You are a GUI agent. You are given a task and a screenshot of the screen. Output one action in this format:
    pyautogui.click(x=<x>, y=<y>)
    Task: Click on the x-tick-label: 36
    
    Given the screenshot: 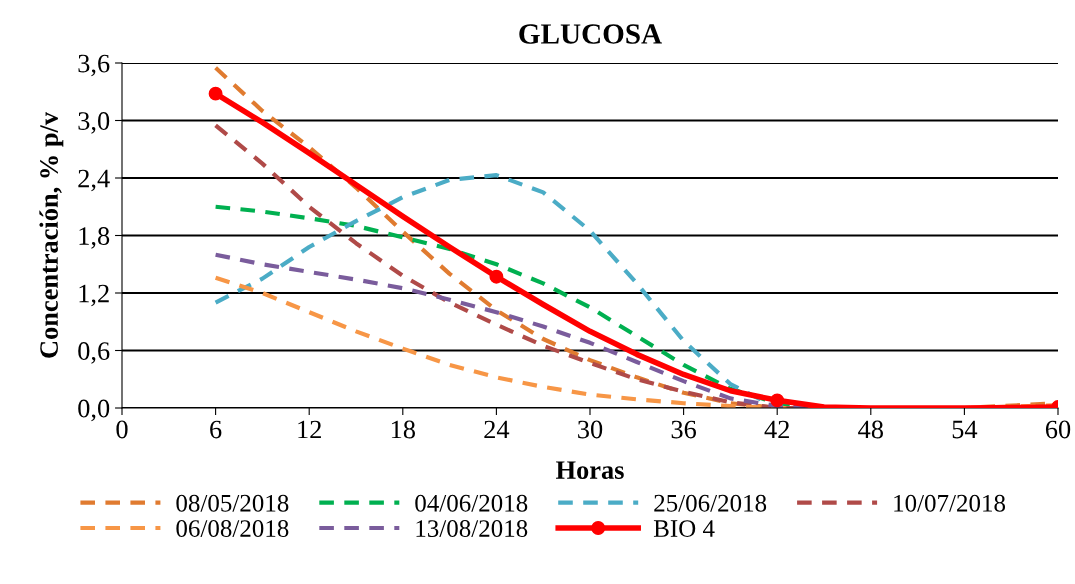 What is the action you would take?
    pyautogui.click(x=684, y=429)
    